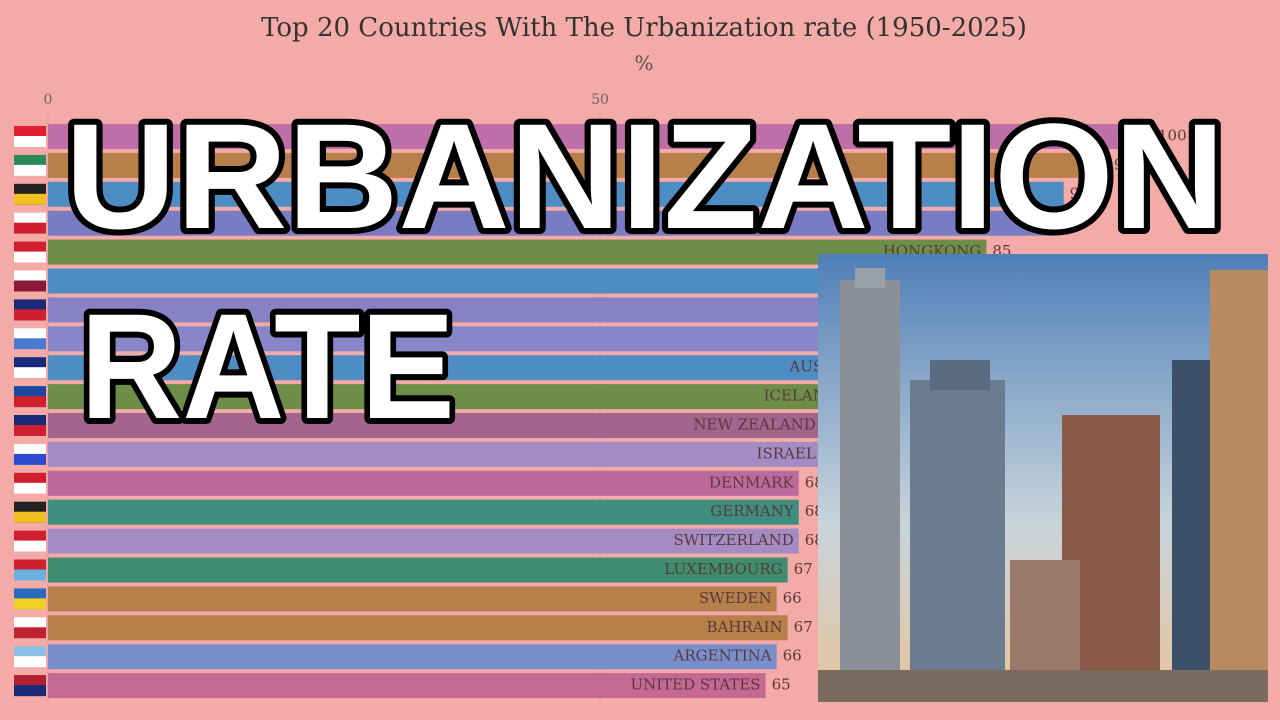 The image size is (1280, 720). Describe the element at coordinates (1068, 222) in the screenshot. I see `value-label: 91` at that location.